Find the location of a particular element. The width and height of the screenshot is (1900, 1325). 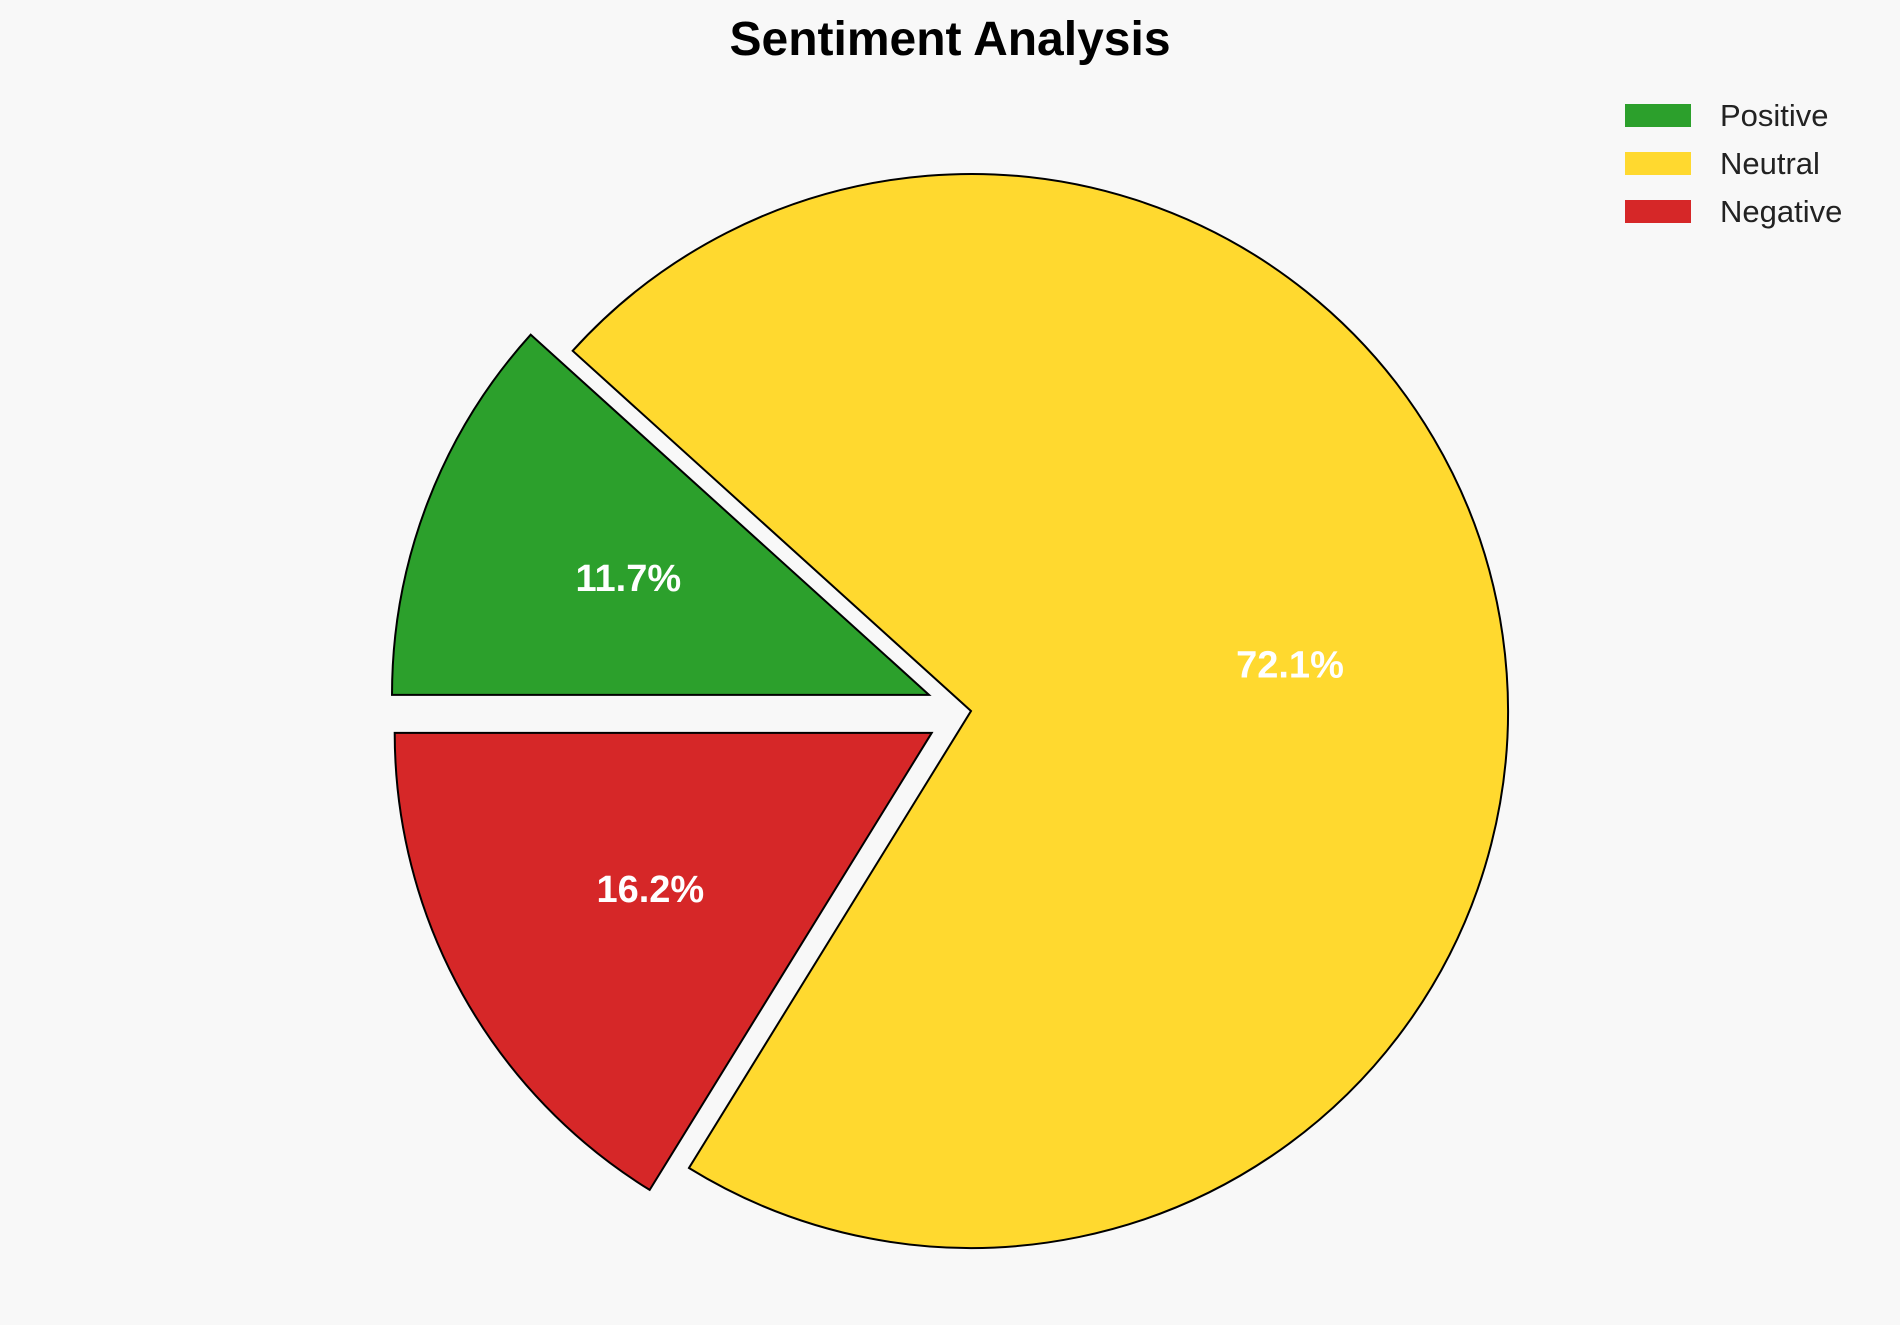

legend-swatch-negative is located at coordinates (1658, 211).